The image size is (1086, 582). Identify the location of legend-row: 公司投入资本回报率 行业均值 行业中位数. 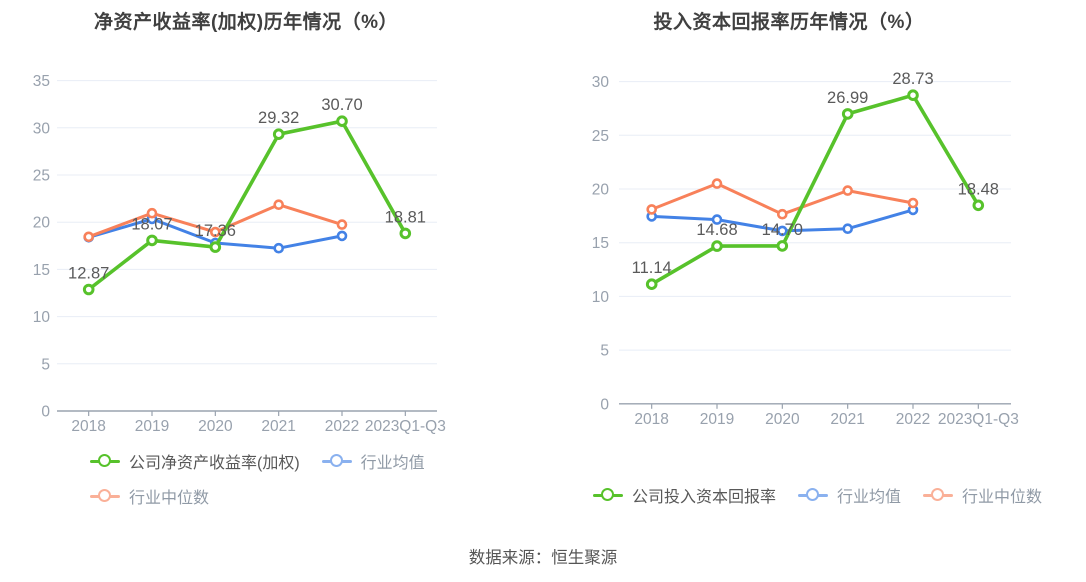
(817, 495).